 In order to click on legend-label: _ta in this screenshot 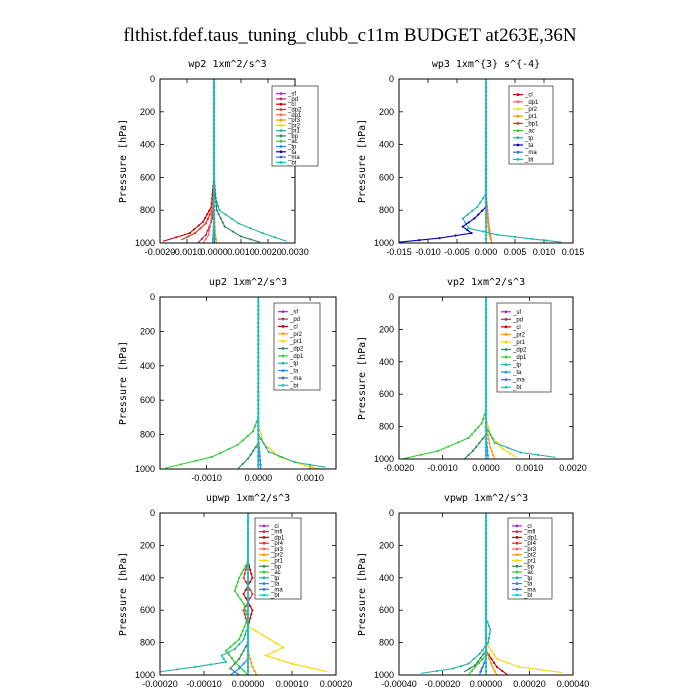, I will do `click(528, 585)`.